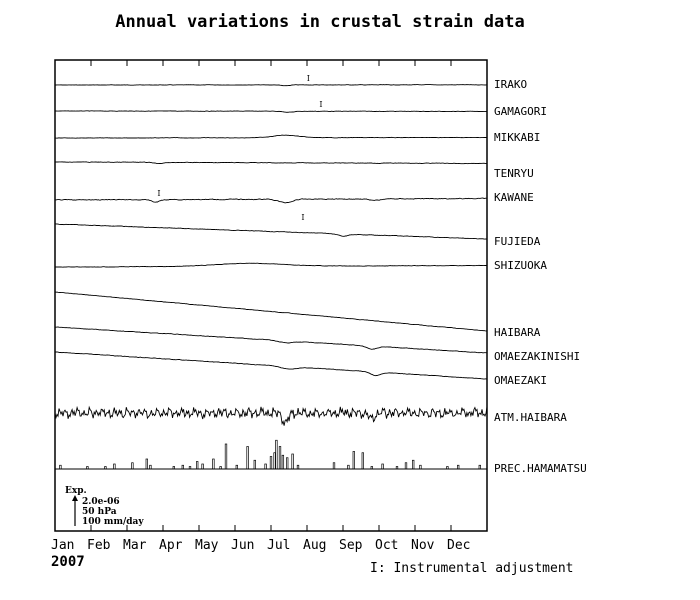 The width and height of the screenshot is (700, 600). Describe the element at coordinates (271, 231) in the screenshot. I see `trace-fujieda` at that location.